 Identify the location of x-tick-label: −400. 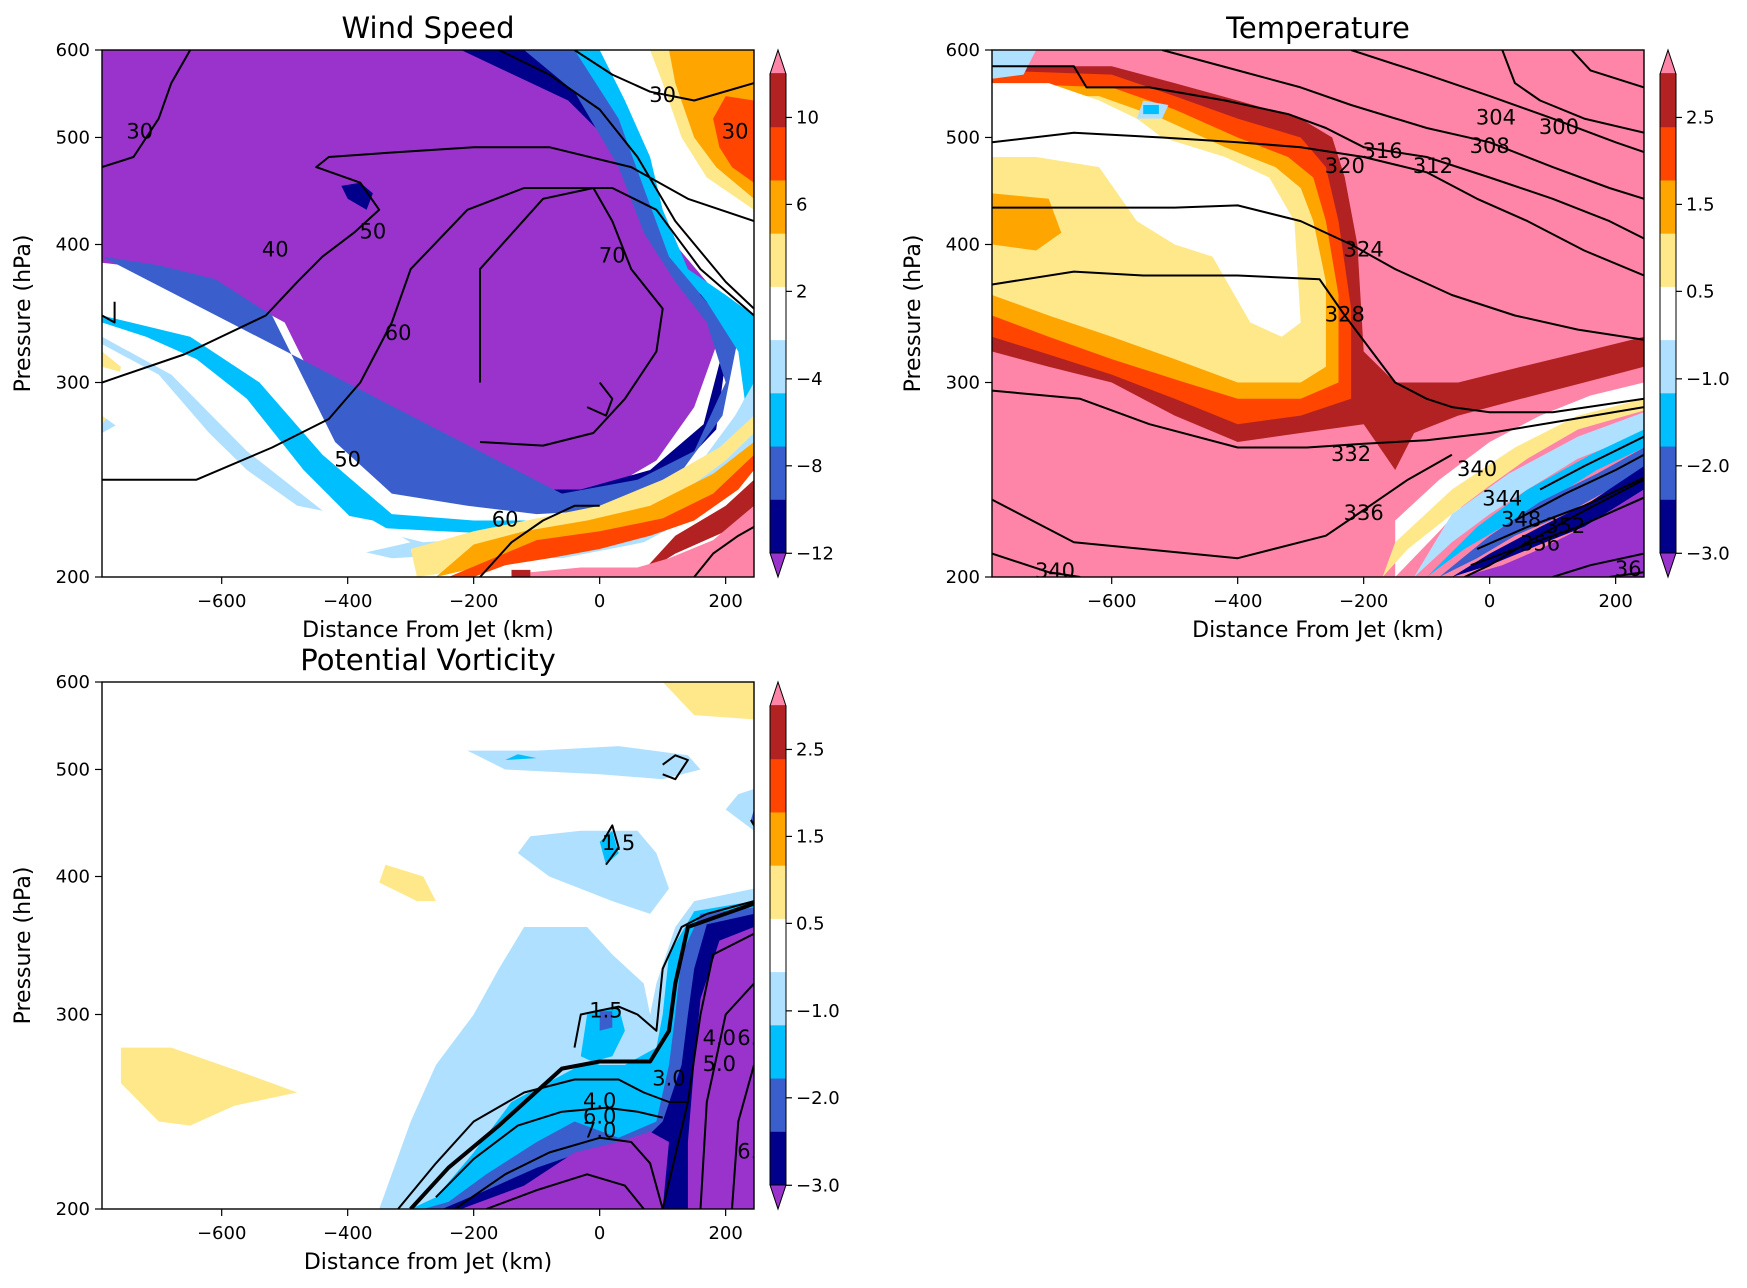
(347, 601).